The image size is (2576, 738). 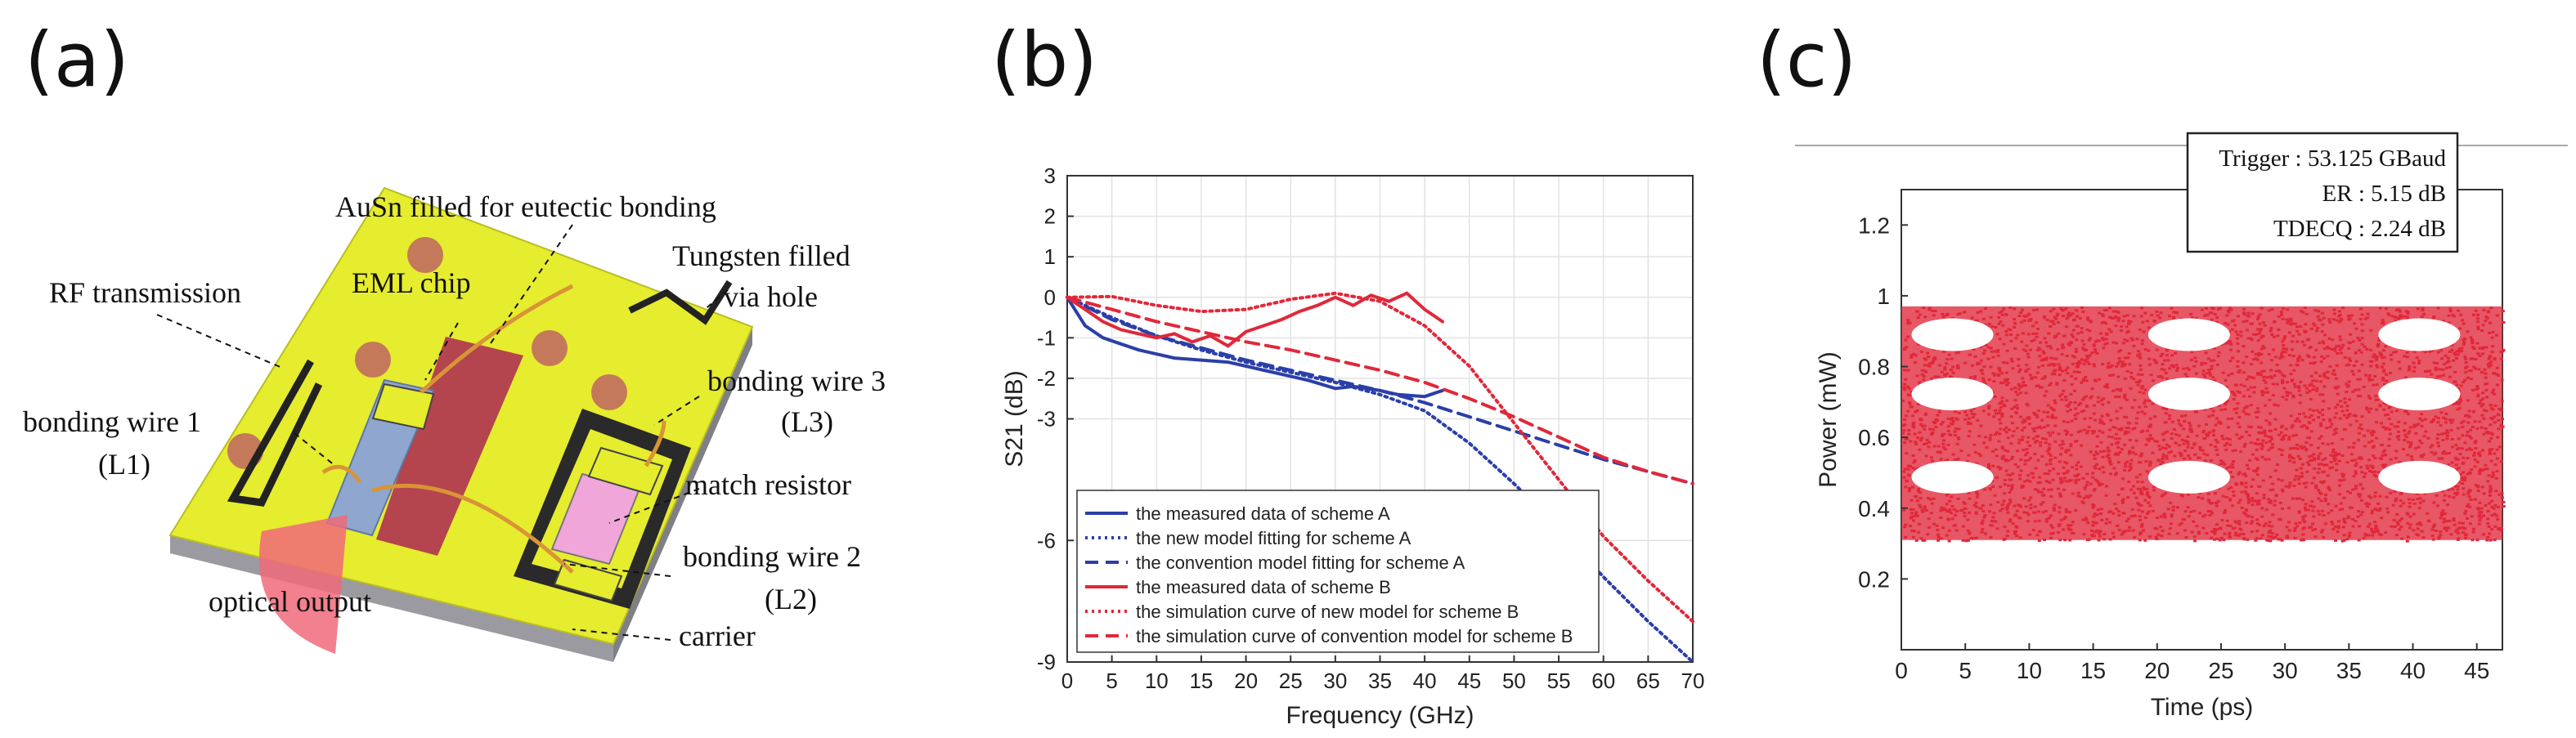 What do you see at coordinates (1380, 715) in the screenshot?
I see `x-axis-label: Frequency (GHz)` at bounding box center [1380, 715].